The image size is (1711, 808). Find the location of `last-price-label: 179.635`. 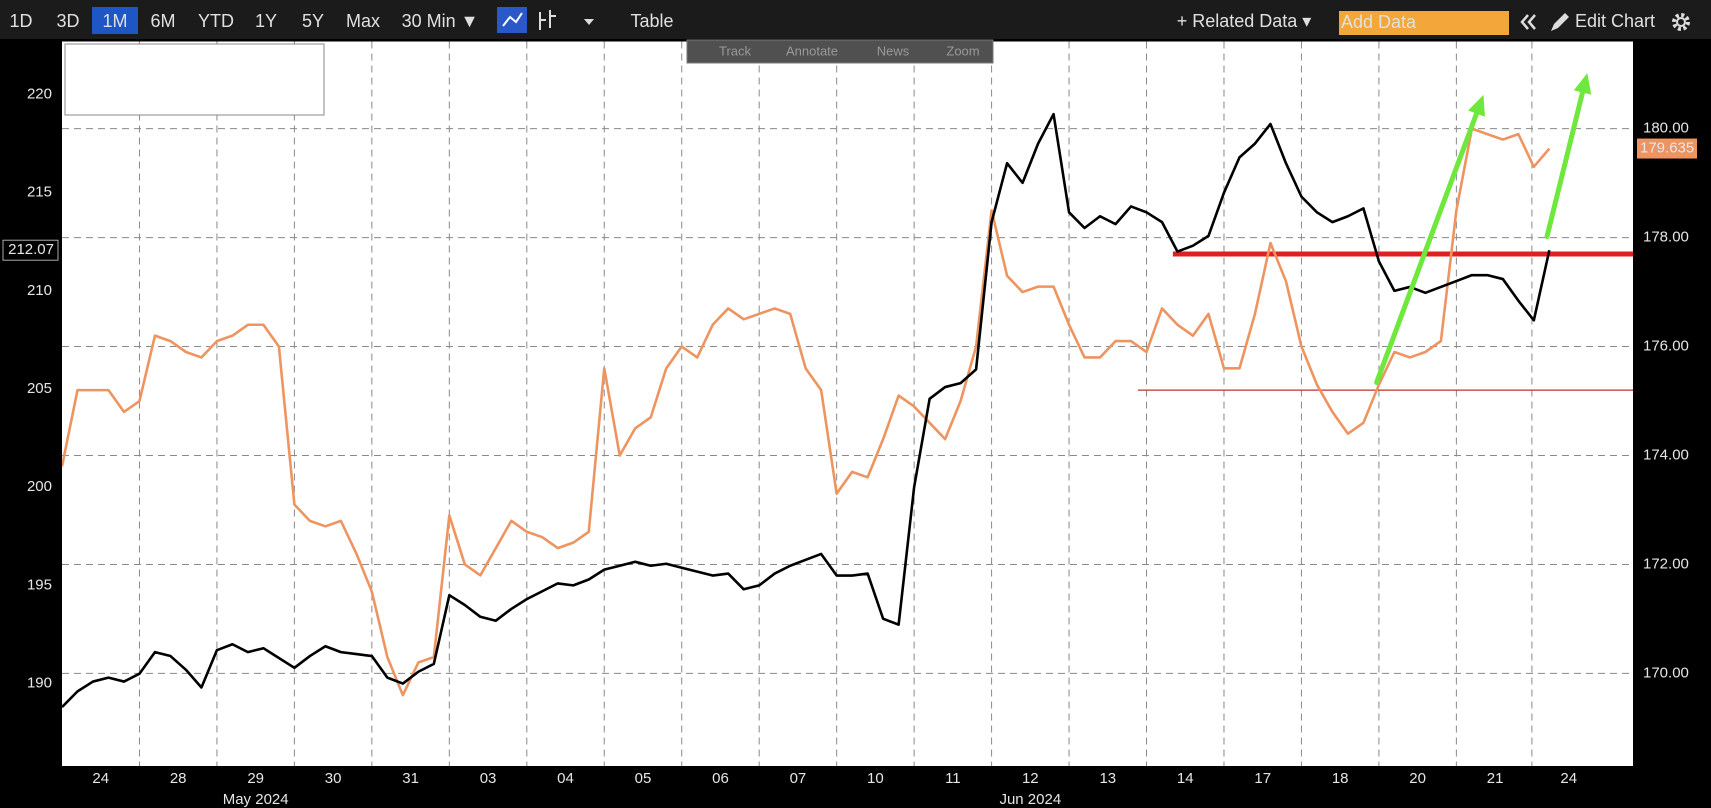

last-price-label: 179.635 is located at coordinates (1667, 148).